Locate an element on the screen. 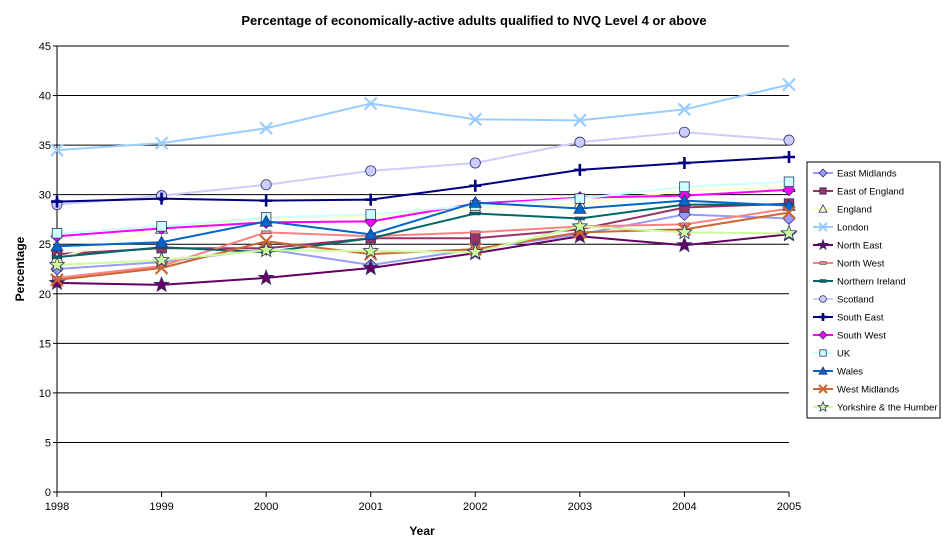 The height and width of the screenshot is (550, 950). y-axis-title: Percentage is located at coordinates (20, 268).